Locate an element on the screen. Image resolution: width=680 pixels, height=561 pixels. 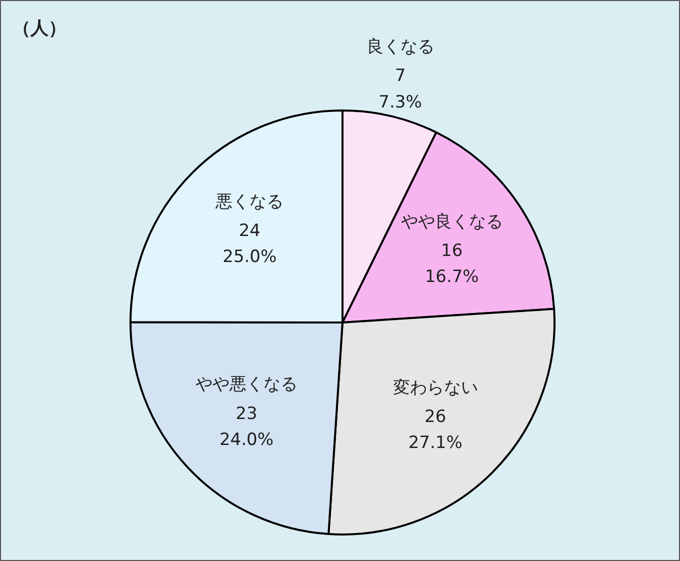
data-label: 7 7.3% is located at coordinates (400, 89).